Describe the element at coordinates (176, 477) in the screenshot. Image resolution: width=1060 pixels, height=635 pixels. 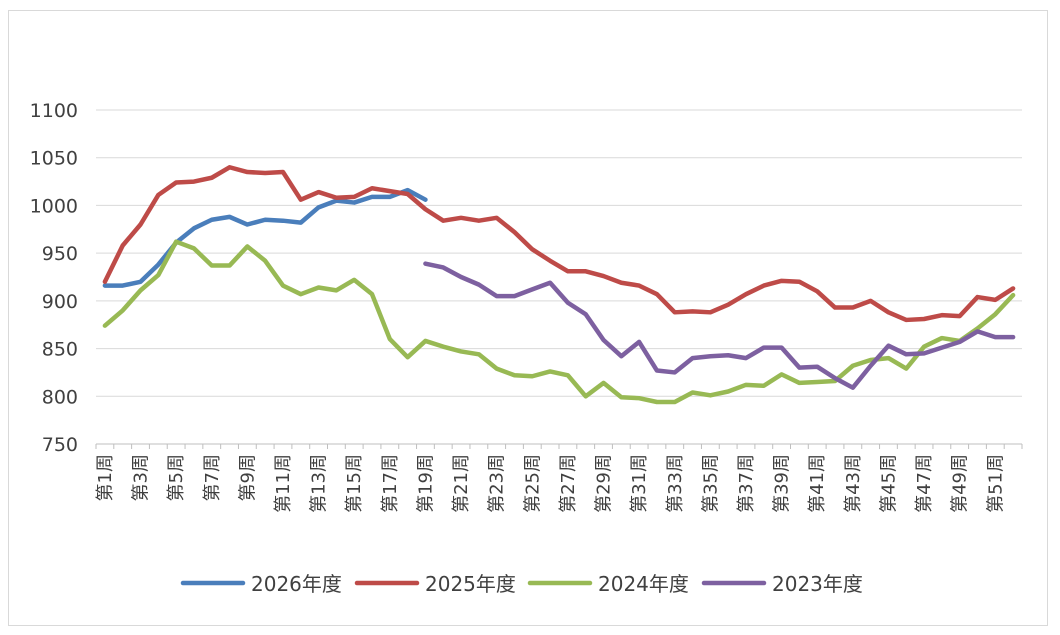
I see `x-tick-label: 第5周` at that location.